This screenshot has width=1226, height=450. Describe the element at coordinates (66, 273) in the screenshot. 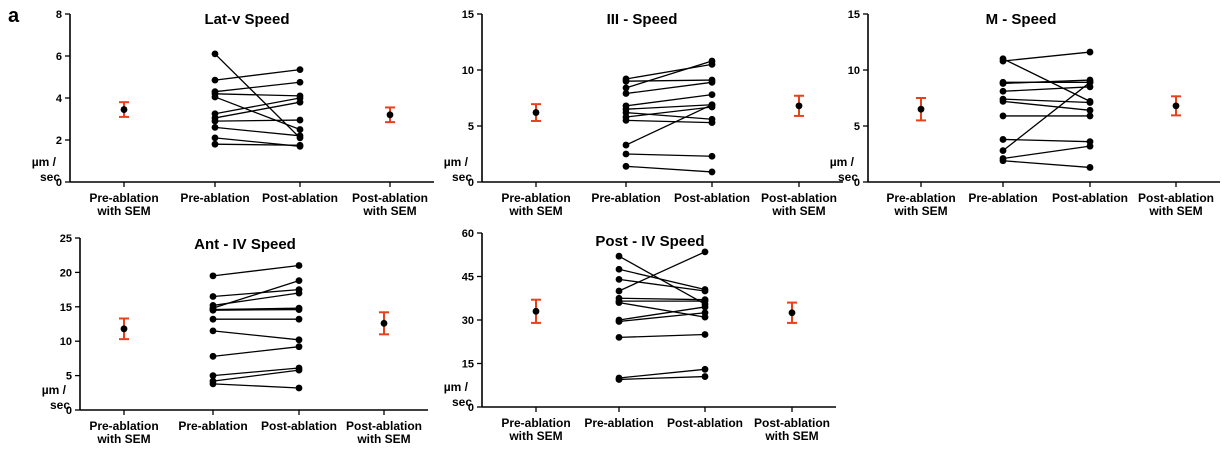

I see `y-tick-label: 20` at that location.